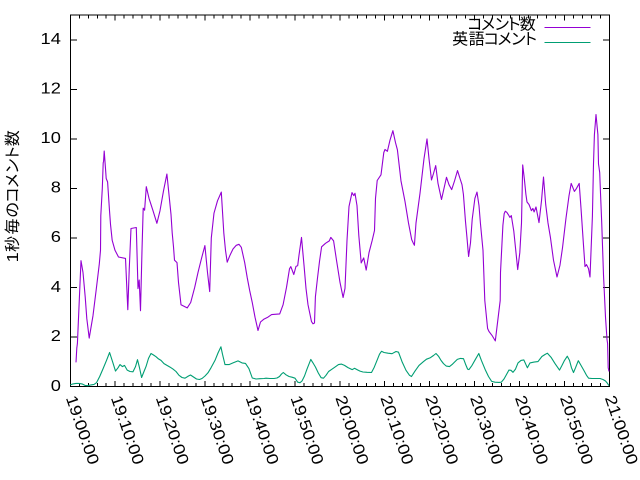  Describe the element at coordinates (51, 38) in the screenshot. I see `svg-text: 14` at that location.